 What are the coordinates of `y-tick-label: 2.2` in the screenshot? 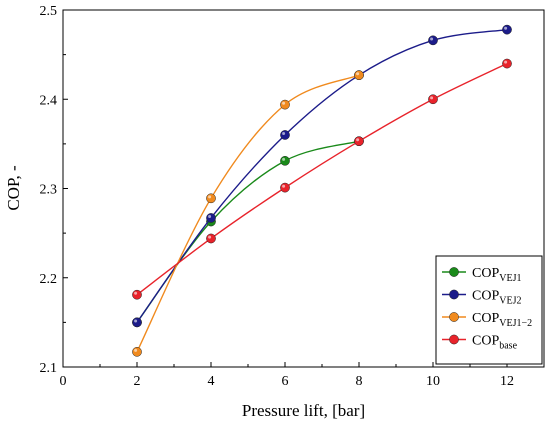 It's located at (49, 279).